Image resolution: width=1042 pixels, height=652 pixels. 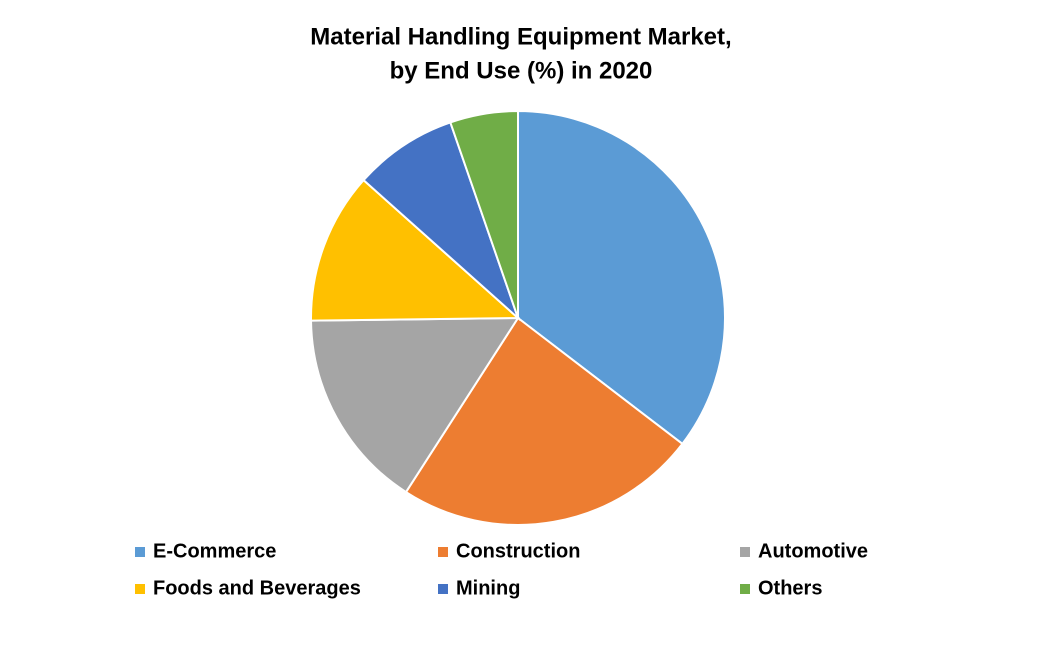 I want to click on legend-label: Foods and Beverages, so click(x=257, y=588).